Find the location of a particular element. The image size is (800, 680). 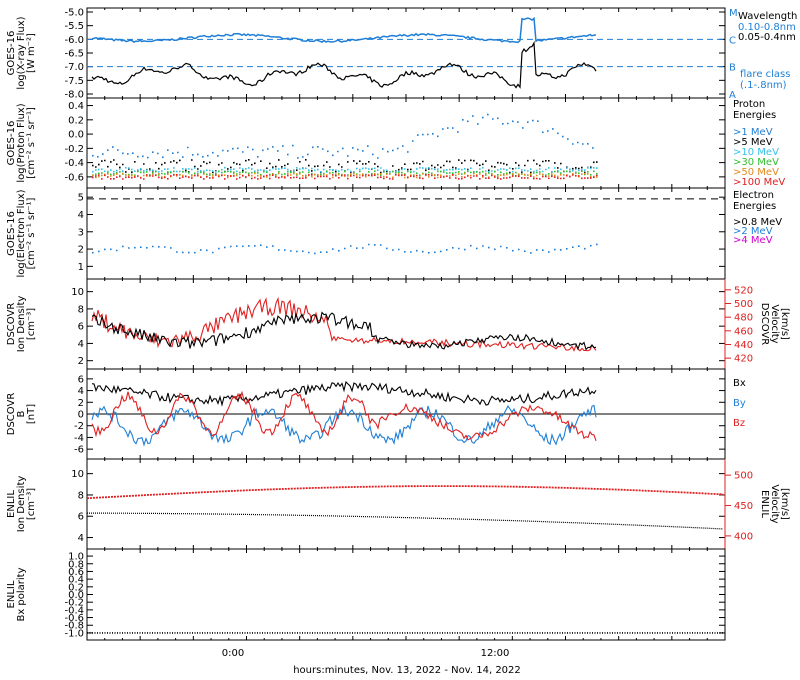

y-axis-label: B is located at coordinates (21, 413).